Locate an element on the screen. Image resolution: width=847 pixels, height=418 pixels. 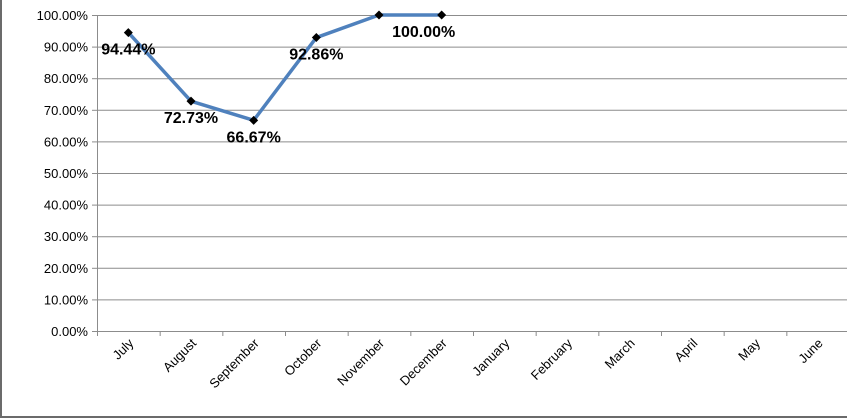
data-markers is located at coordinates (285, 67).